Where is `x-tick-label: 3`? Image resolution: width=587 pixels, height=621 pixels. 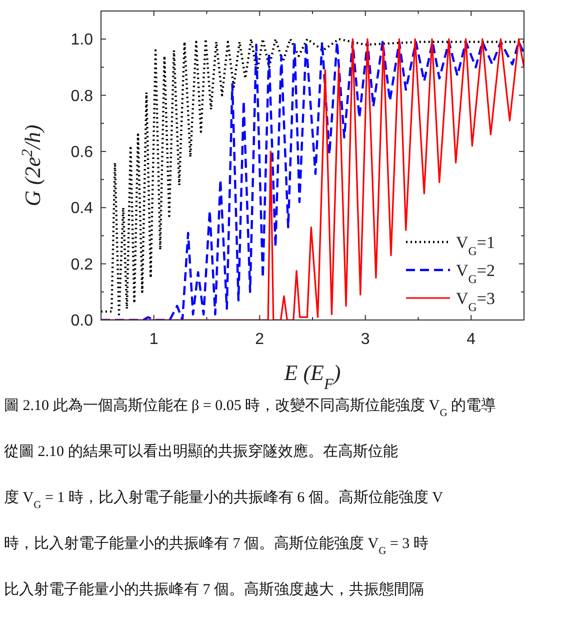
x-tick-label: 3 is located at coordinates (365, 339).